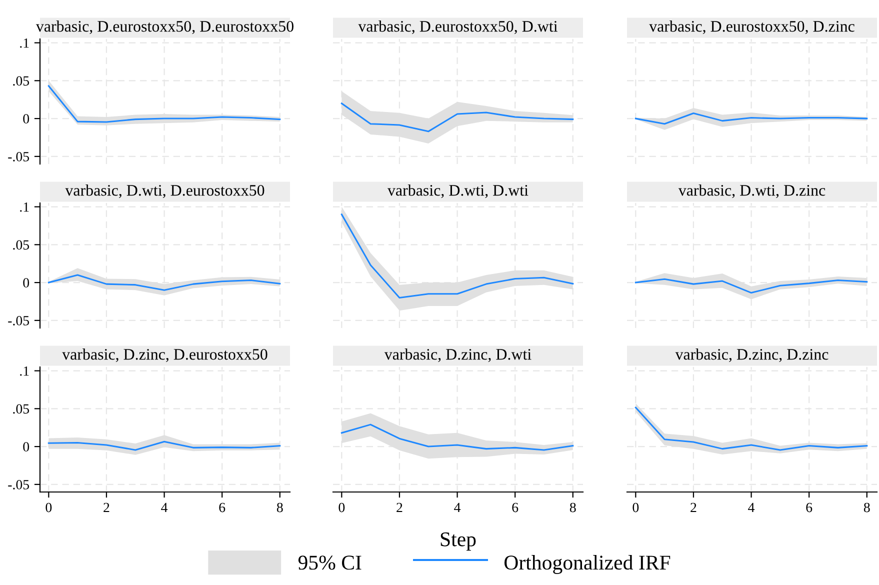  What do you see at coordinates (330, 563) in the screenshot?
I see `text: 95% CI` at bounding box center [330, 563].